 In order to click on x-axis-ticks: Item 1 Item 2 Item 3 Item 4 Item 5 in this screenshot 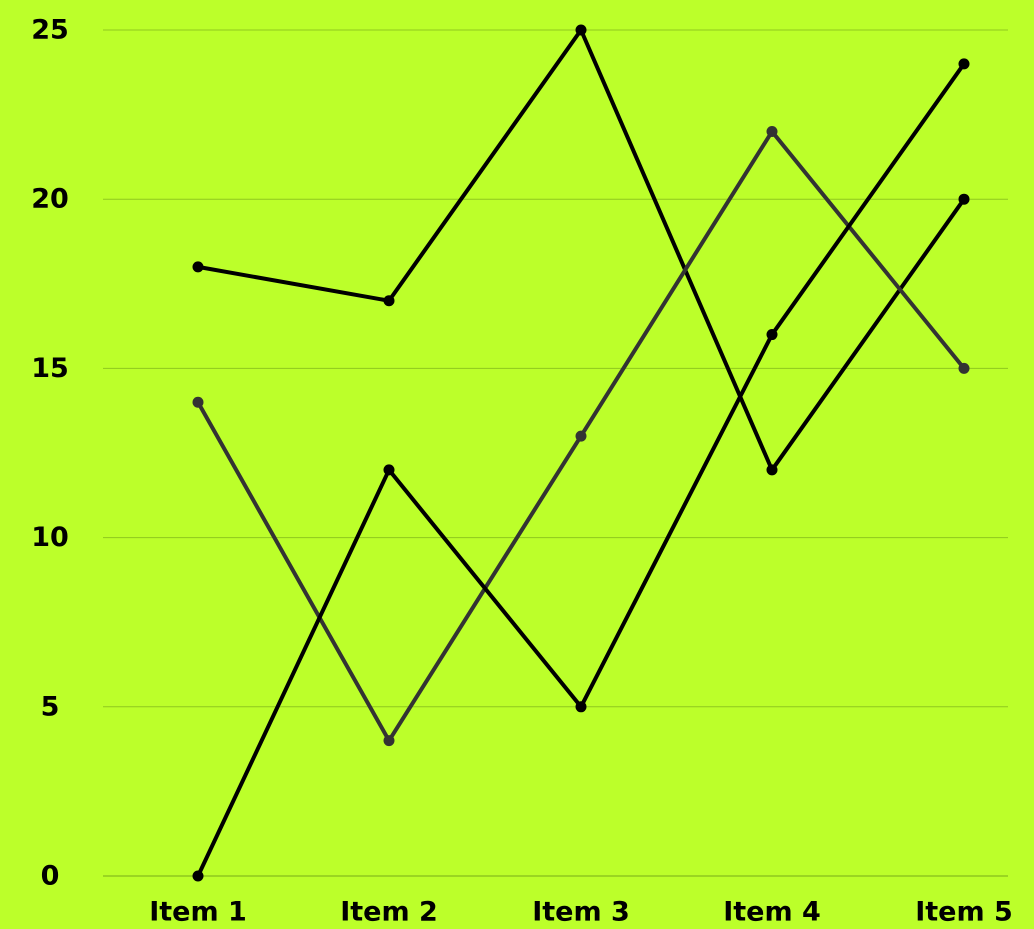, I will do `click(581, 912)`.